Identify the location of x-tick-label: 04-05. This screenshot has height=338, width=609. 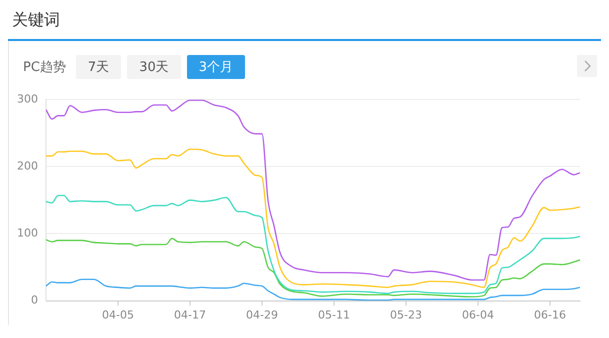
(118, 315).